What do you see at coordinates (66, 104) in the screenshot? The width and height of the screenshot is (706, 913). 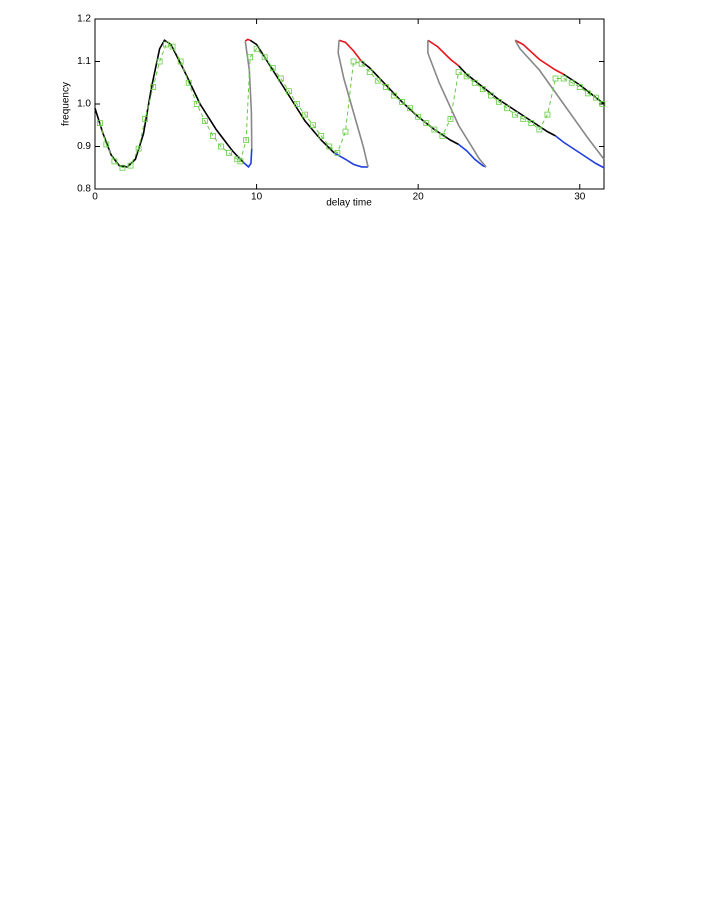 I see `y-axis-label: frequency` at bounding box center [66, 104].